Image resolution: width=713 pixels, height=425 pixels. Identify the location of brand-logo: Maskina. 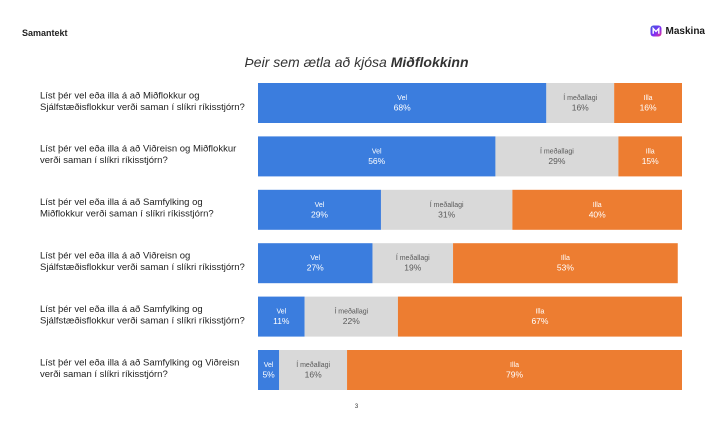
(677, 31).